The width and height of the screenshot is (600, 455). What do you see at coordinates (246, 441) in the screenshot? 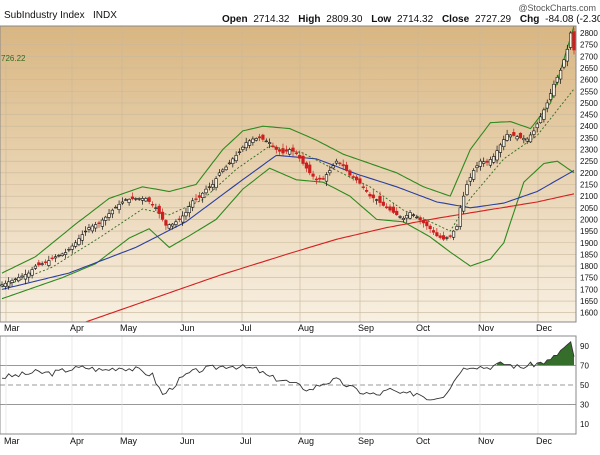
I see `rsi-month-label: Jul` at bounding box center [246, 441].